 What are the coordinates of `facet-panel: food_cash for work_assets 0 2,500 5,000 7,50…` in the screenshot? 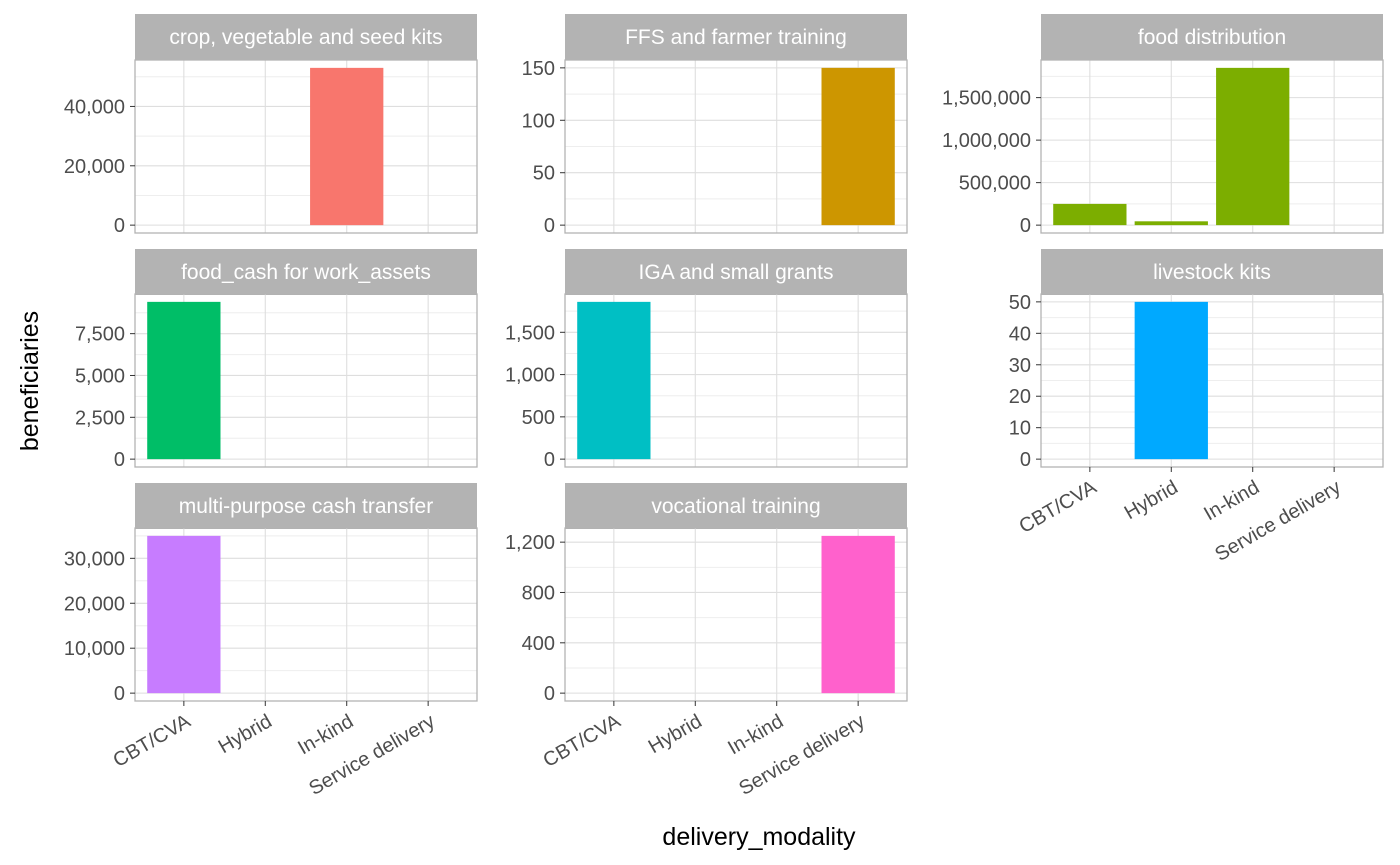 It's located at (276, 360).